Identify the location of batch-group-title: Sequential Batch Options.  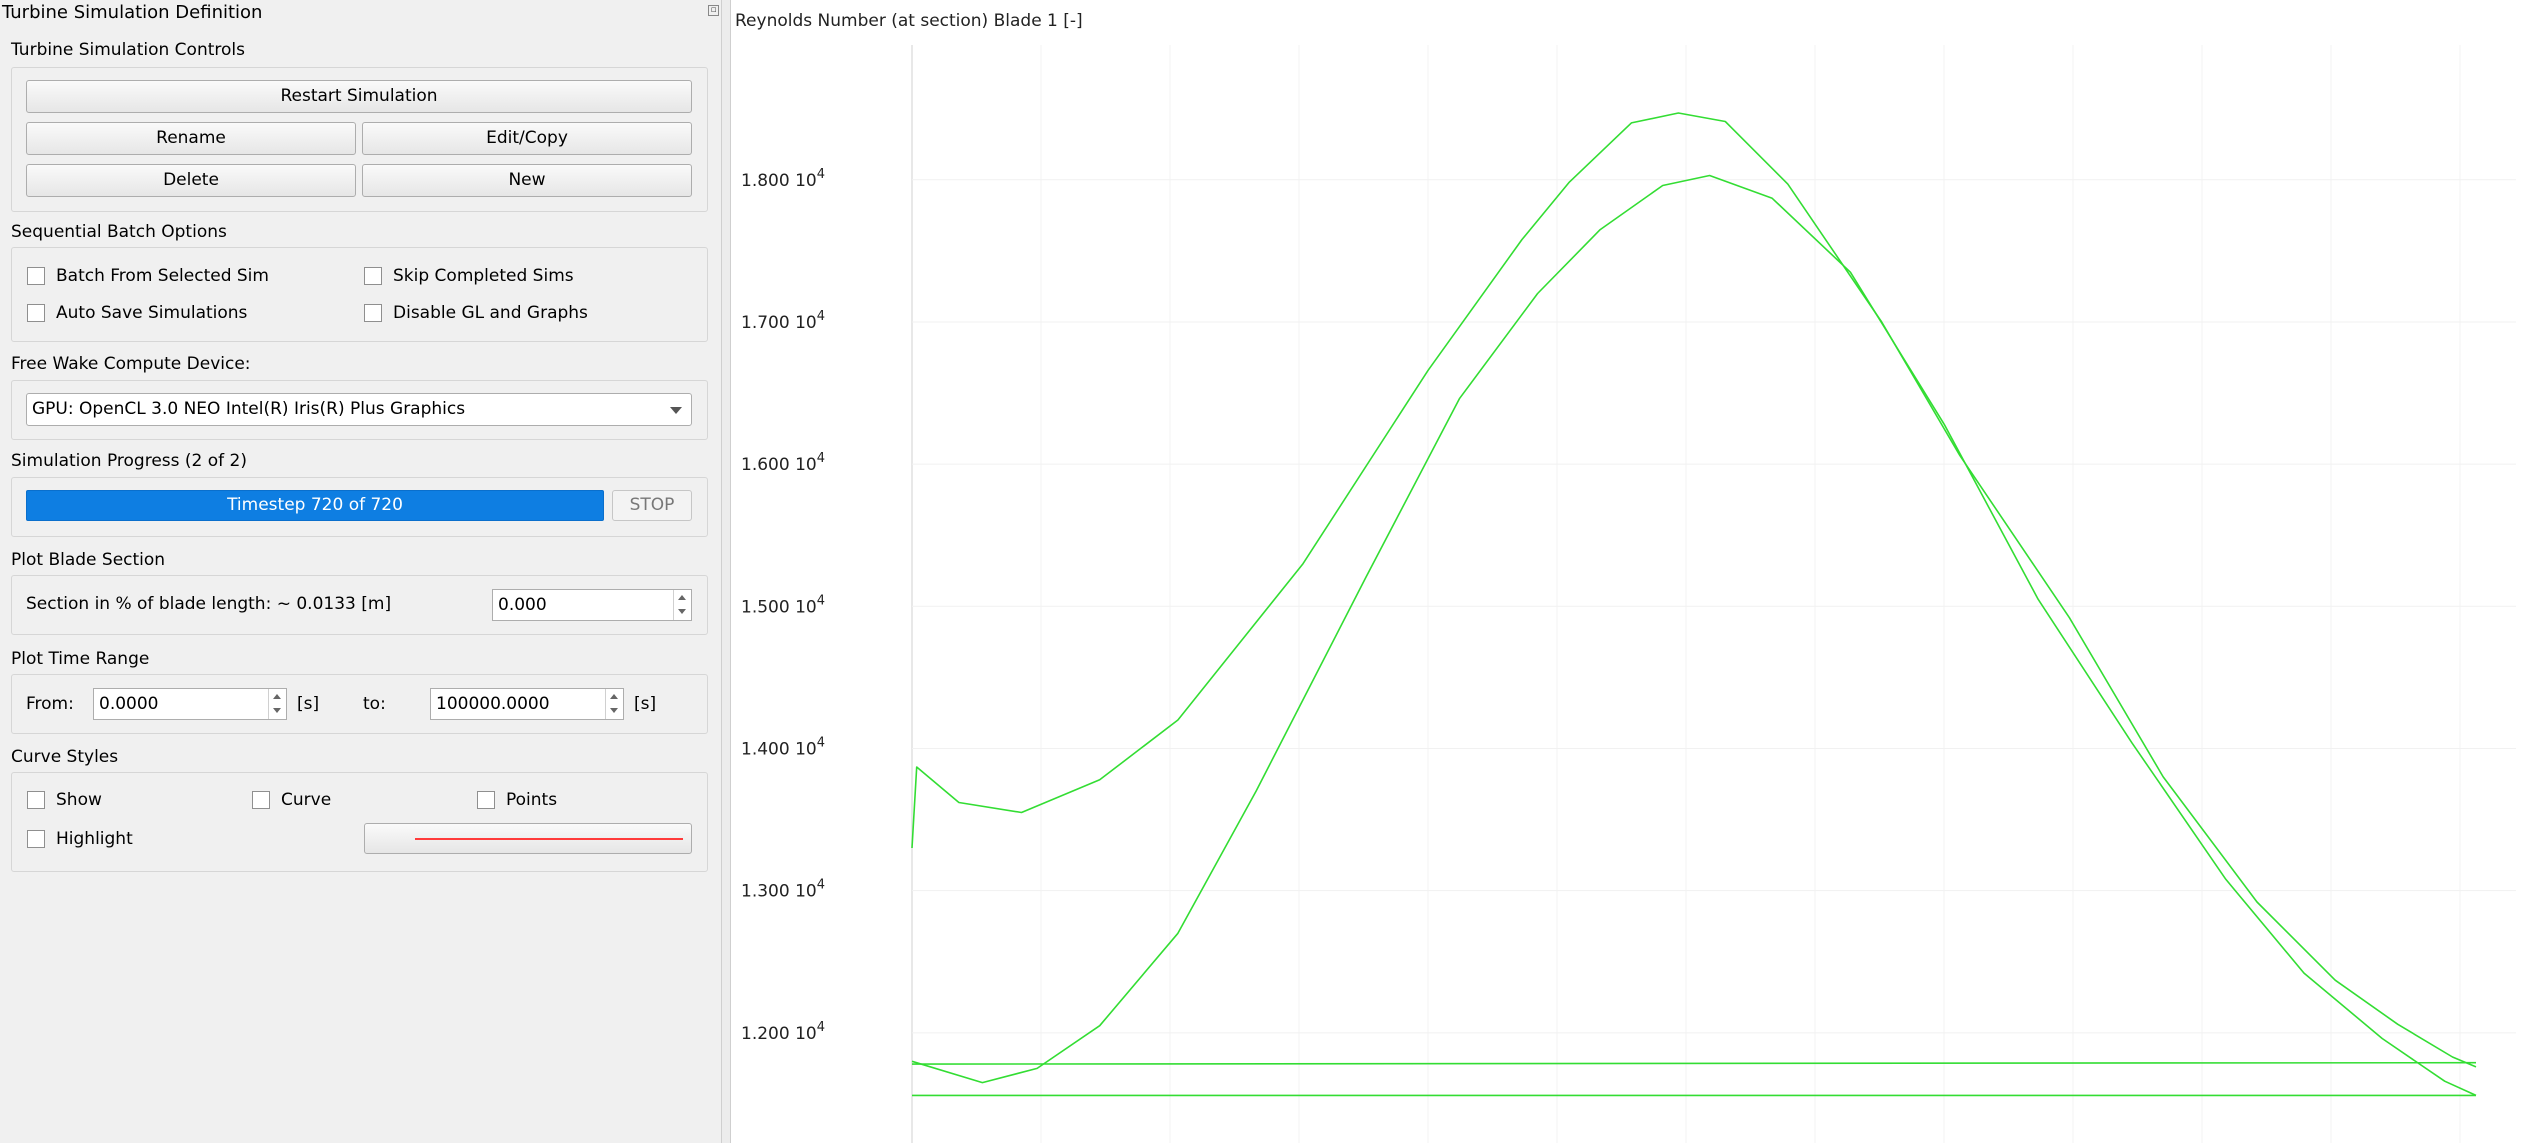
(119, 232).